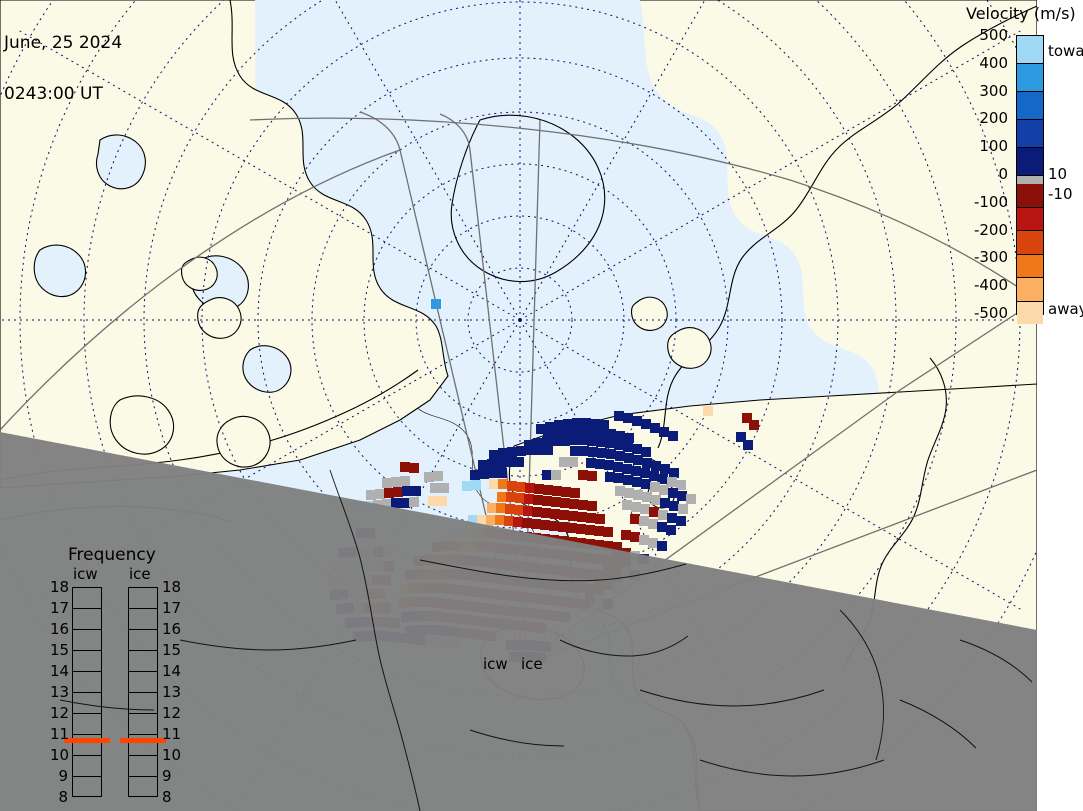 The image size is (1083, 811). I want to click on colorbar-positive-threshold-label: 10, so click(1058, 174).